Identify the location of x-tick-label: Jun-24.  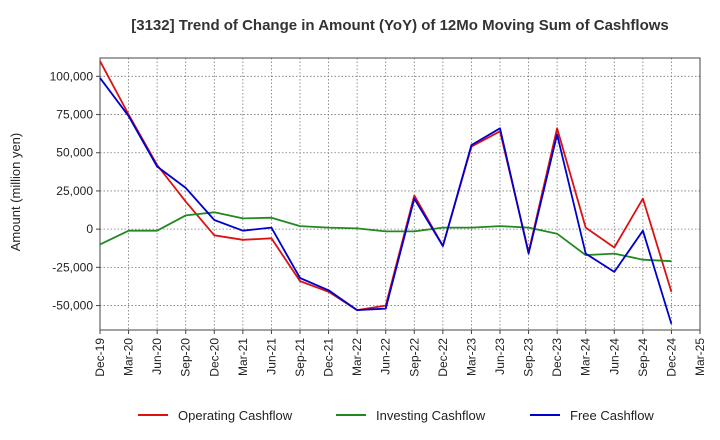
(614, 356).